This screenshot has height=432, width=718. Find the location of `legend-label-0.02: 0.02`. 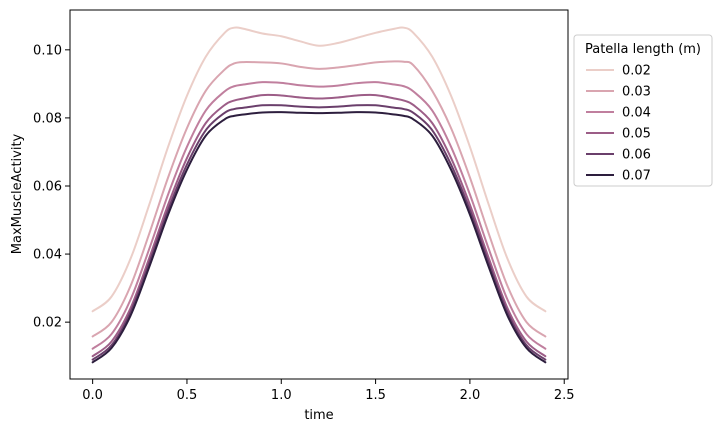

legend-label-0.02: 0.02 is located at coordinates (636, 71).